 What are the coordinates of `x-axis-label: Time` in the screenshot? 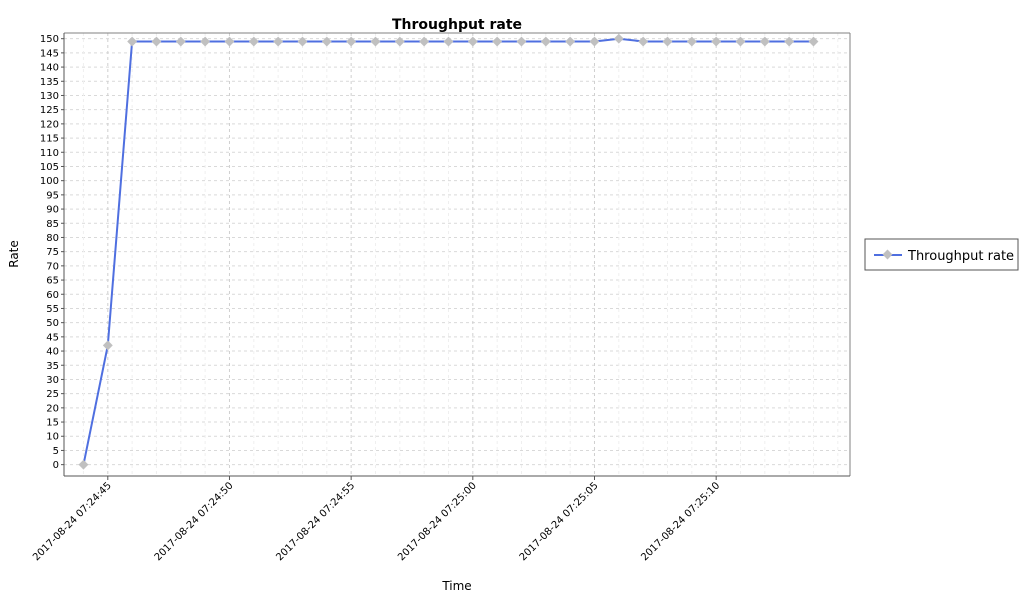 It's located at (456, 586).